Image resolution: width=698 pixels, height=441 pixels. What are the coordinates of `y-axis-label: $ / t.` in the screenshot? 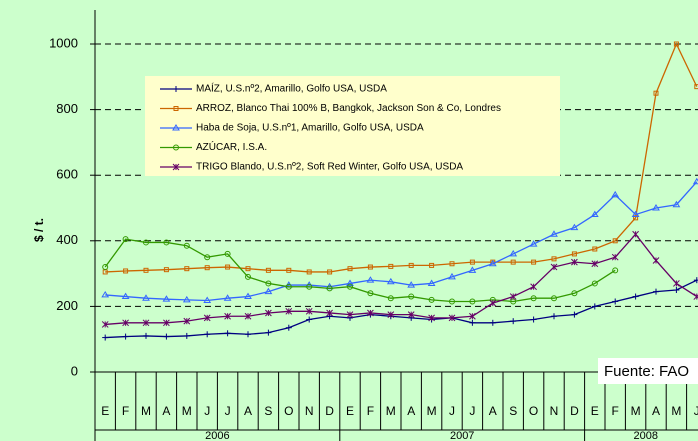 It's located at (39, 230).